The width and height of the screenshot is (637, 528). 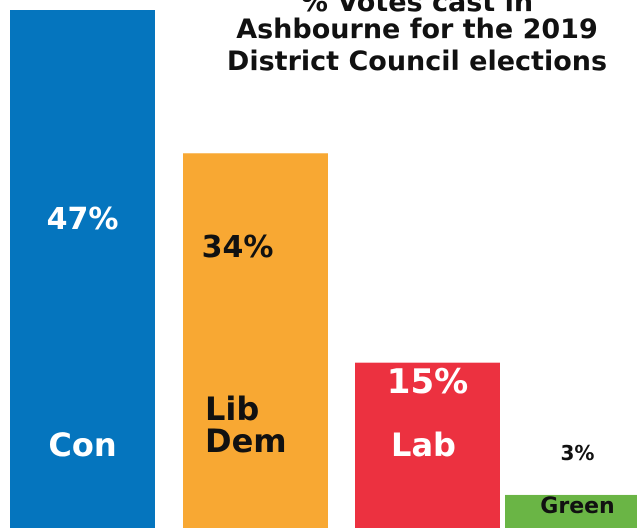 I want to click on value-label-green: 3%, so click(x=578, y=453).